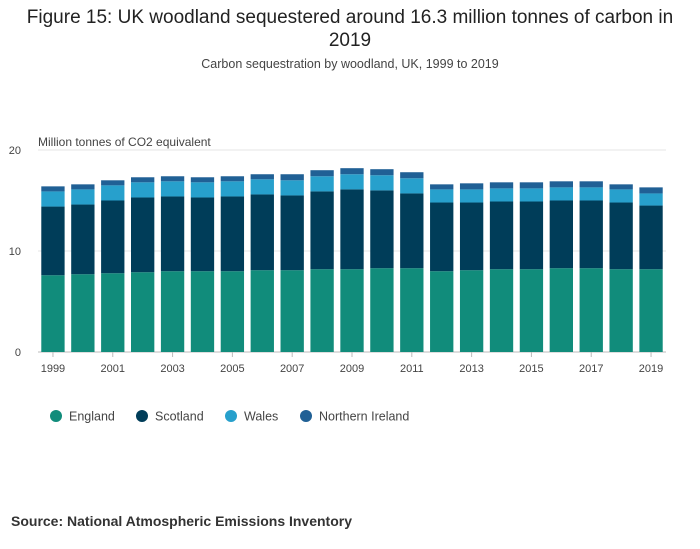  I want to click on legend-label-scotland: Scotland, so click(179, 417).